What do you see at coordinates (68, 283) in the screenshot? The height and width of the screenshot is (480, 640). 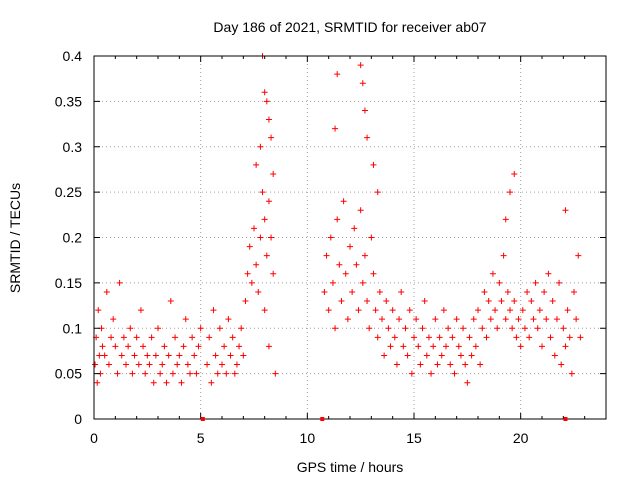 I see `y-tick-label: 0.15` at bounding box center [68, 283].